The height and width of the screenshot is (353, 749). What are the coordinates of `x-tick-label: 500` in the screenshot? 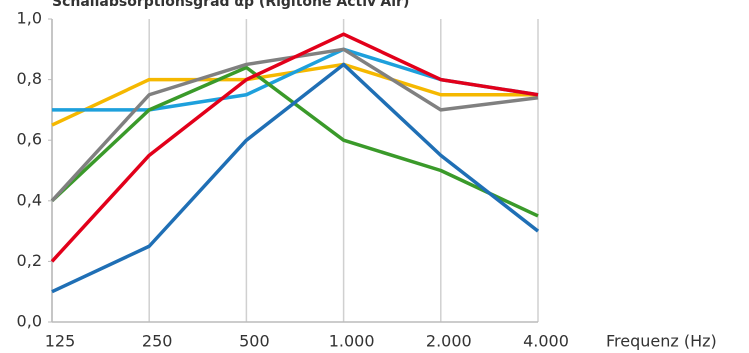 It's located at (254, 341).